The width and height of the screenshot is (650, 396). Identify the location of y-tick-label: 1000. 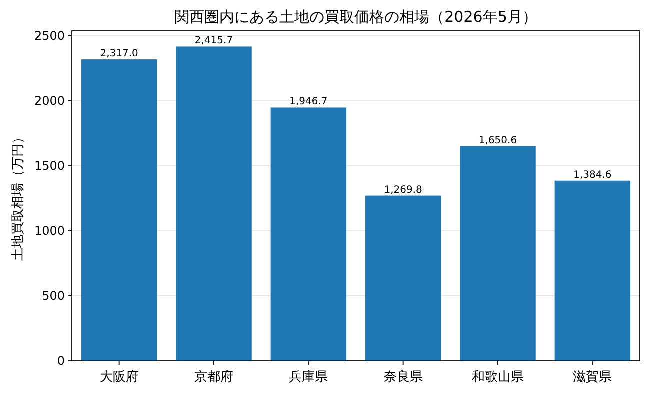
(49, 231).